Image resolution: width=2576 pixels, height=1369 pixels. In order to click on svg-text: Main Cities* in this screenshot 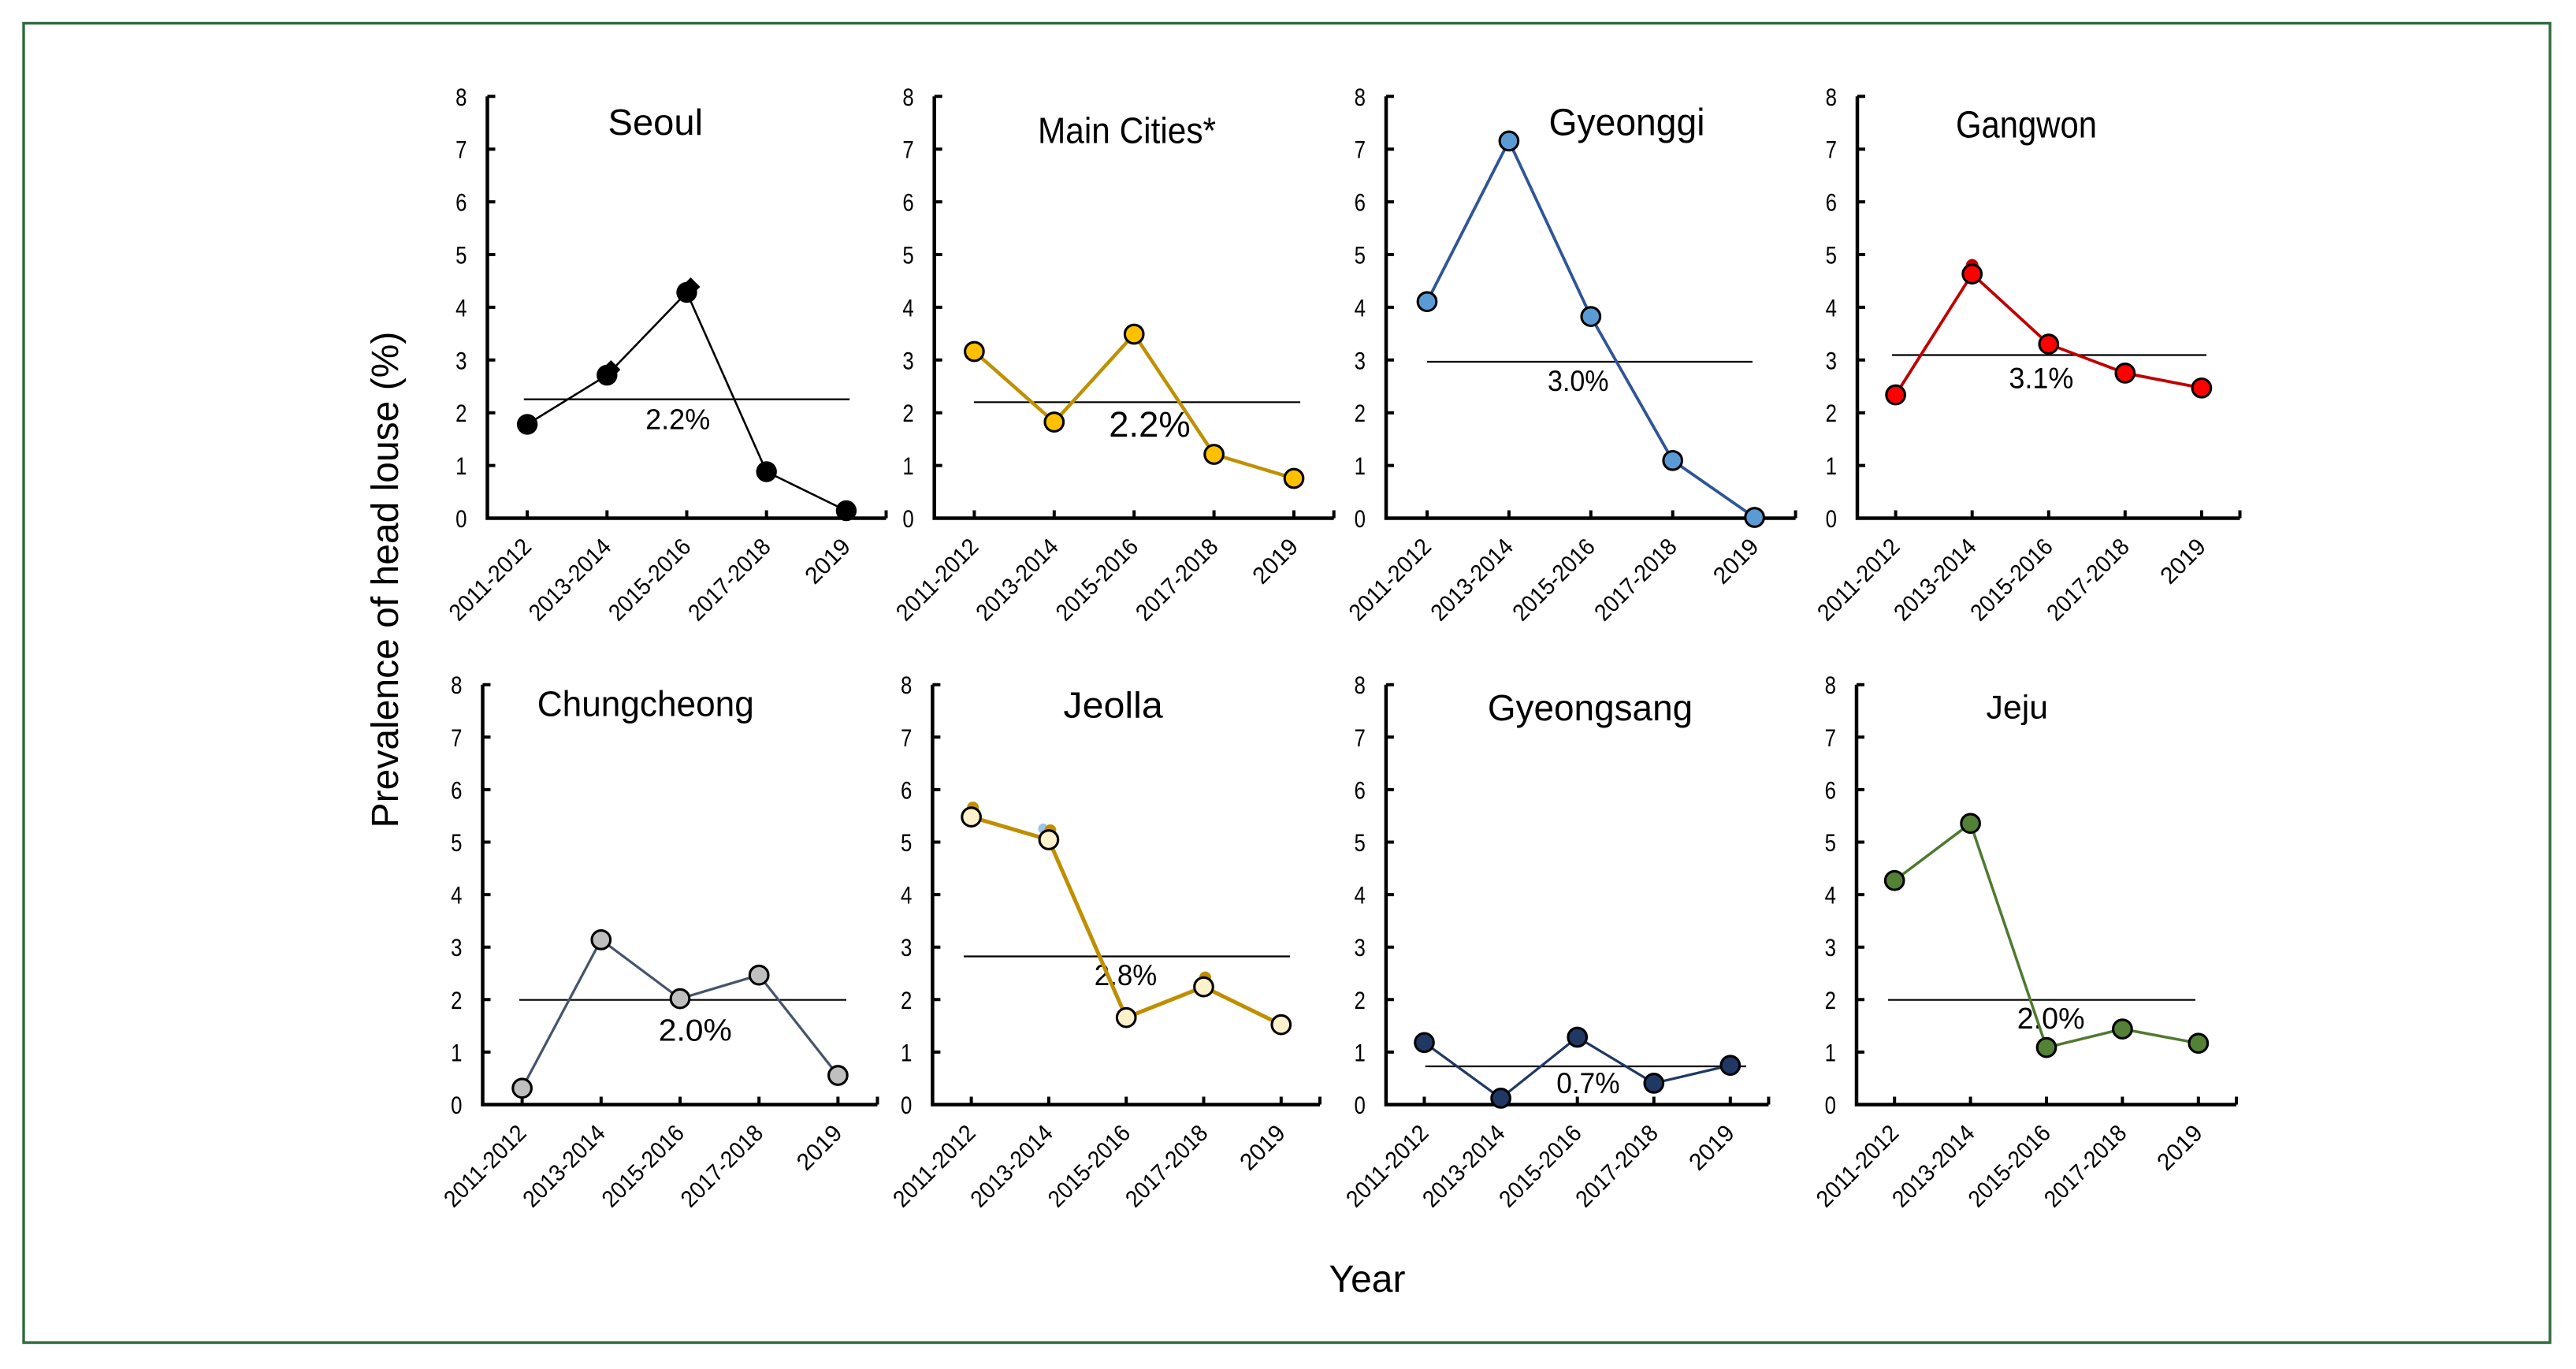, I will do `click(1127, 130)`.